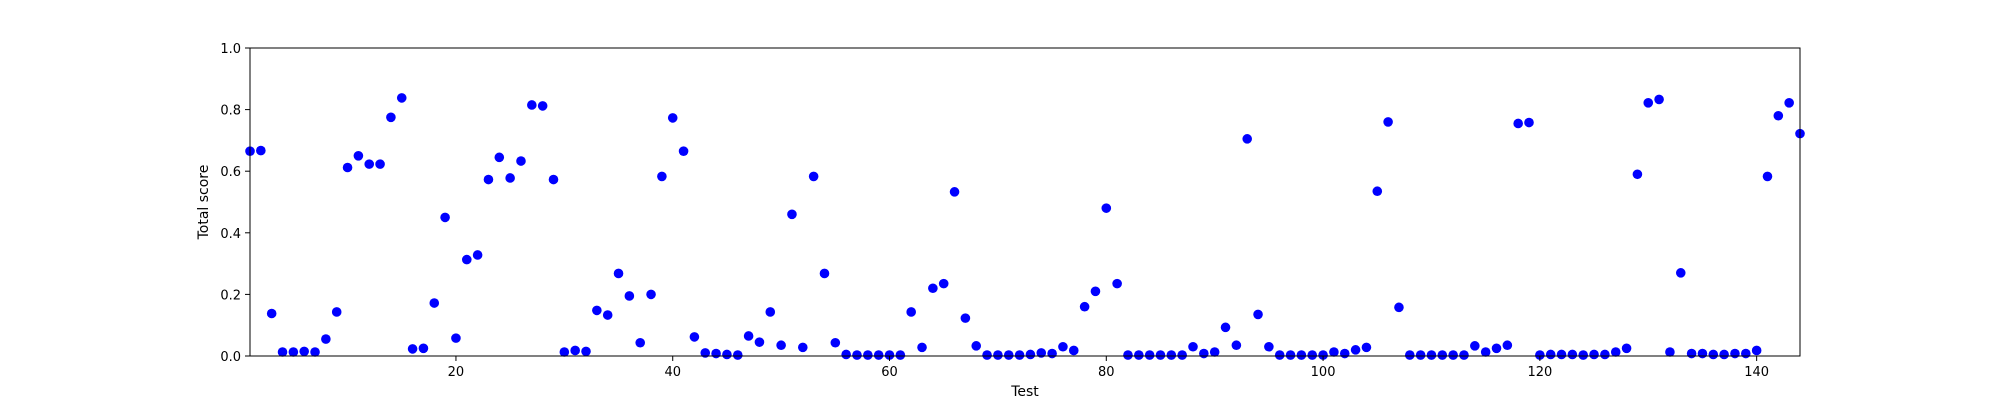  I want to click on x-axis-ticks: 20 40 60 80 100 120 140, so click(1108, 368).